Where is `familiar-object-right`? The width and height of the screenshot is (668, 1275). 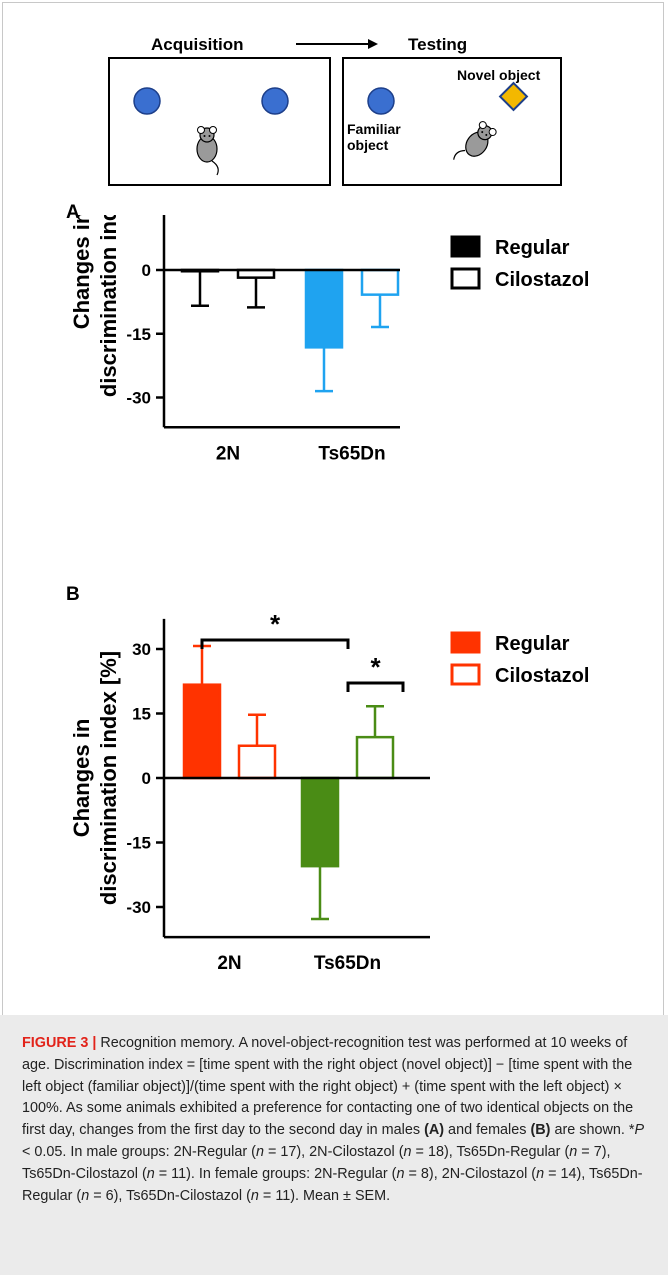 familiar-object-right is located at coordinates (275, 101).